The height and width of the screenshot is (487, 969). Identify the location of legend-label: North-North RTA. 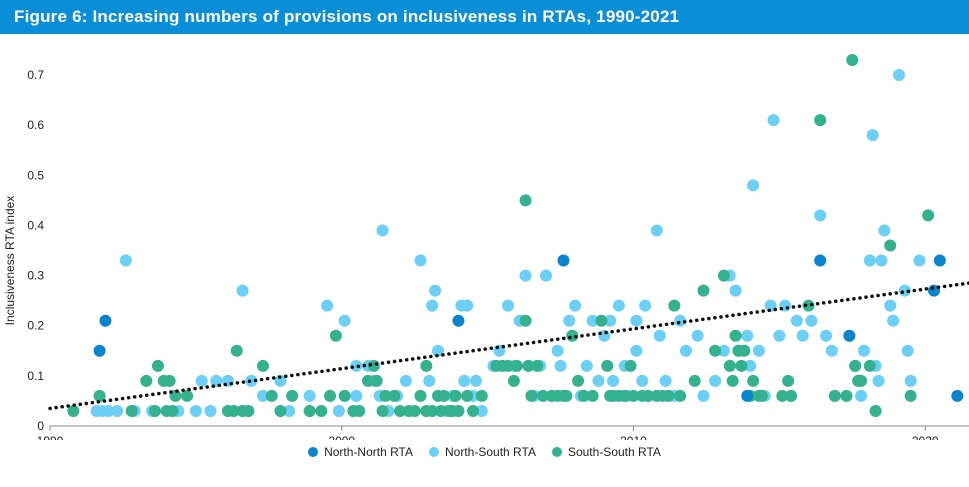
(369, 452).